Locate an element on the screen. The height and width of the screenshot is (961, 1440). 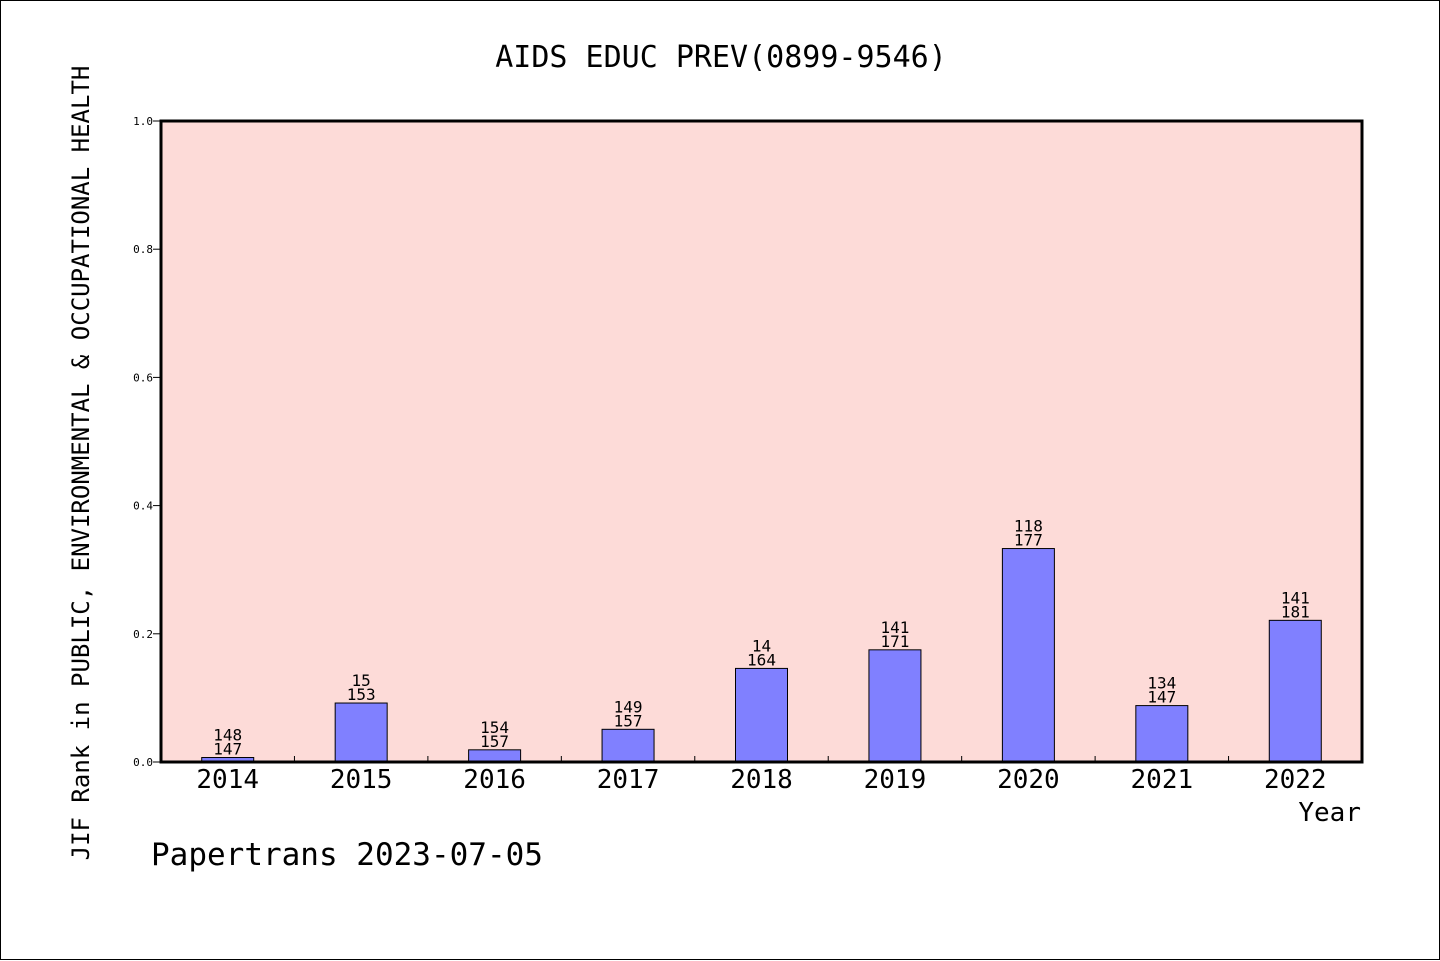
x-tick-label: 2016 is located at coordinates (494, 780).